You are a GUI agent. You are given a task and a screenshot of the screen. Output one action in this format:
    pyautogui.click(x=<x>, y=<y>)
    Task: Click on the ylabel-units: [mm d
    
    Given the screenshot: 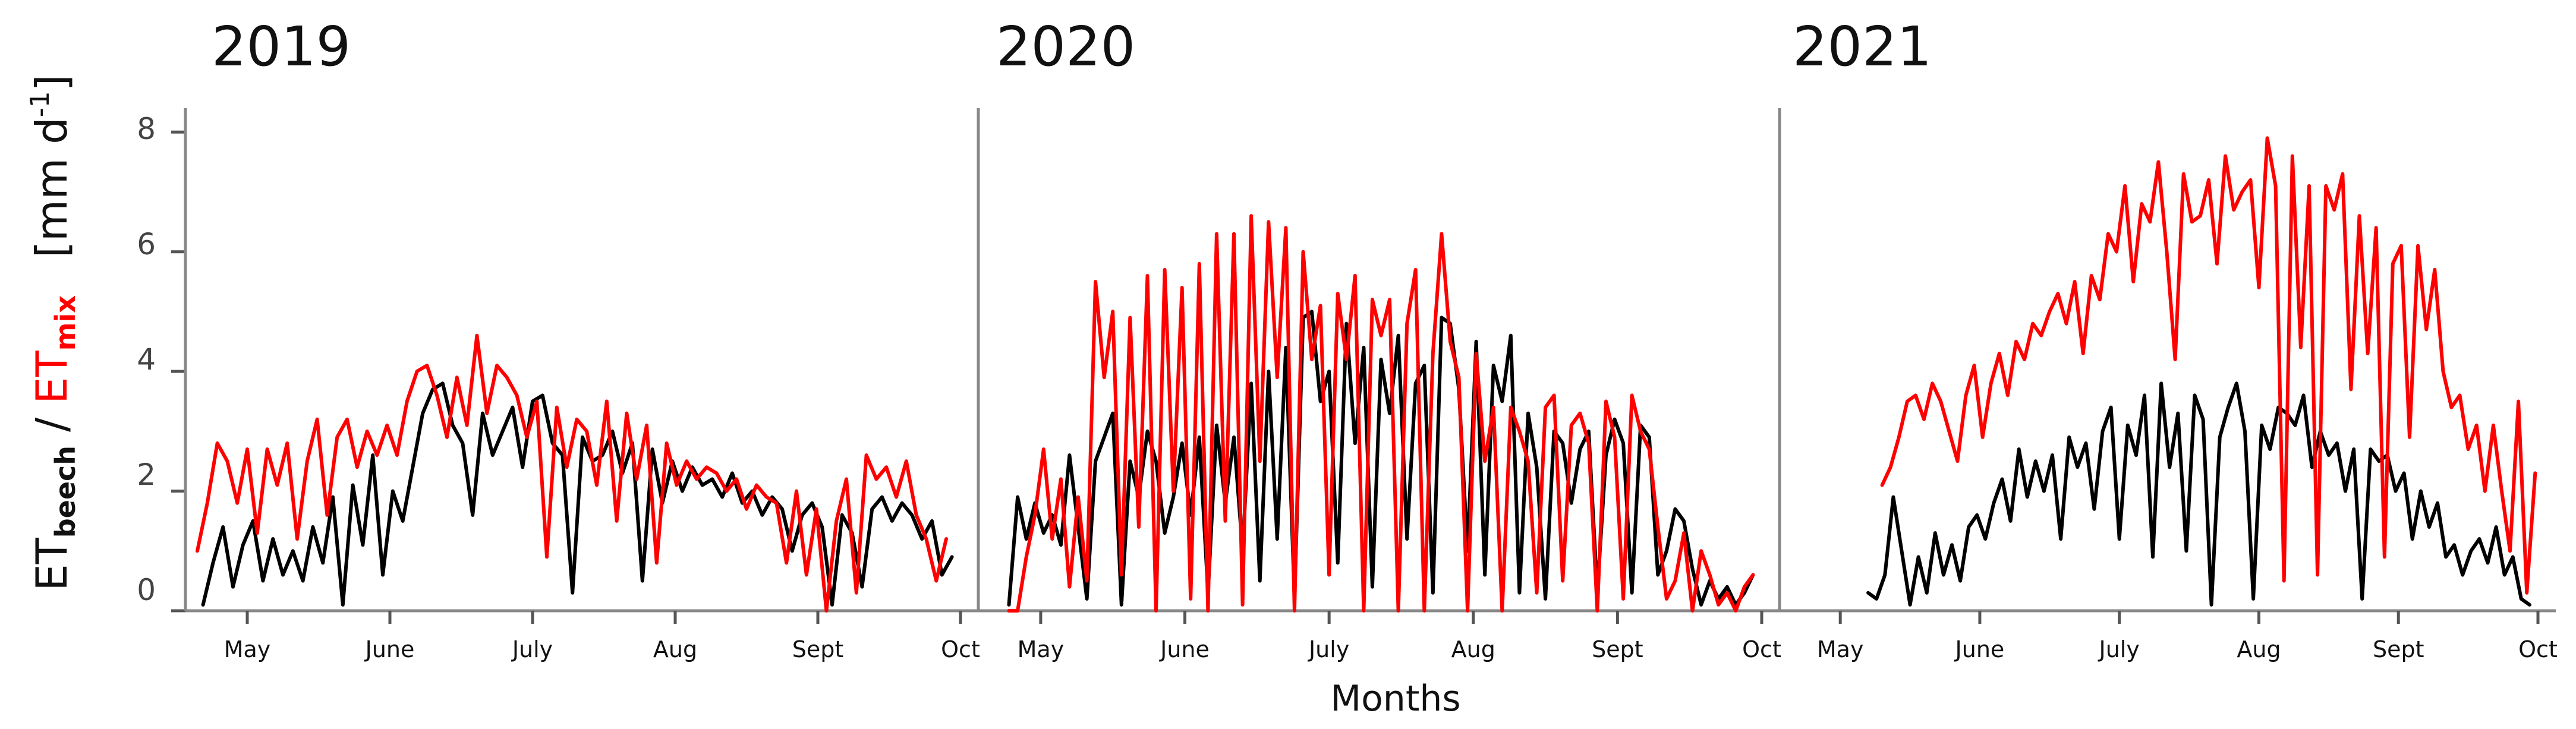 What is the action you would take?
    pyautogui.click(x=52, y=187)
    